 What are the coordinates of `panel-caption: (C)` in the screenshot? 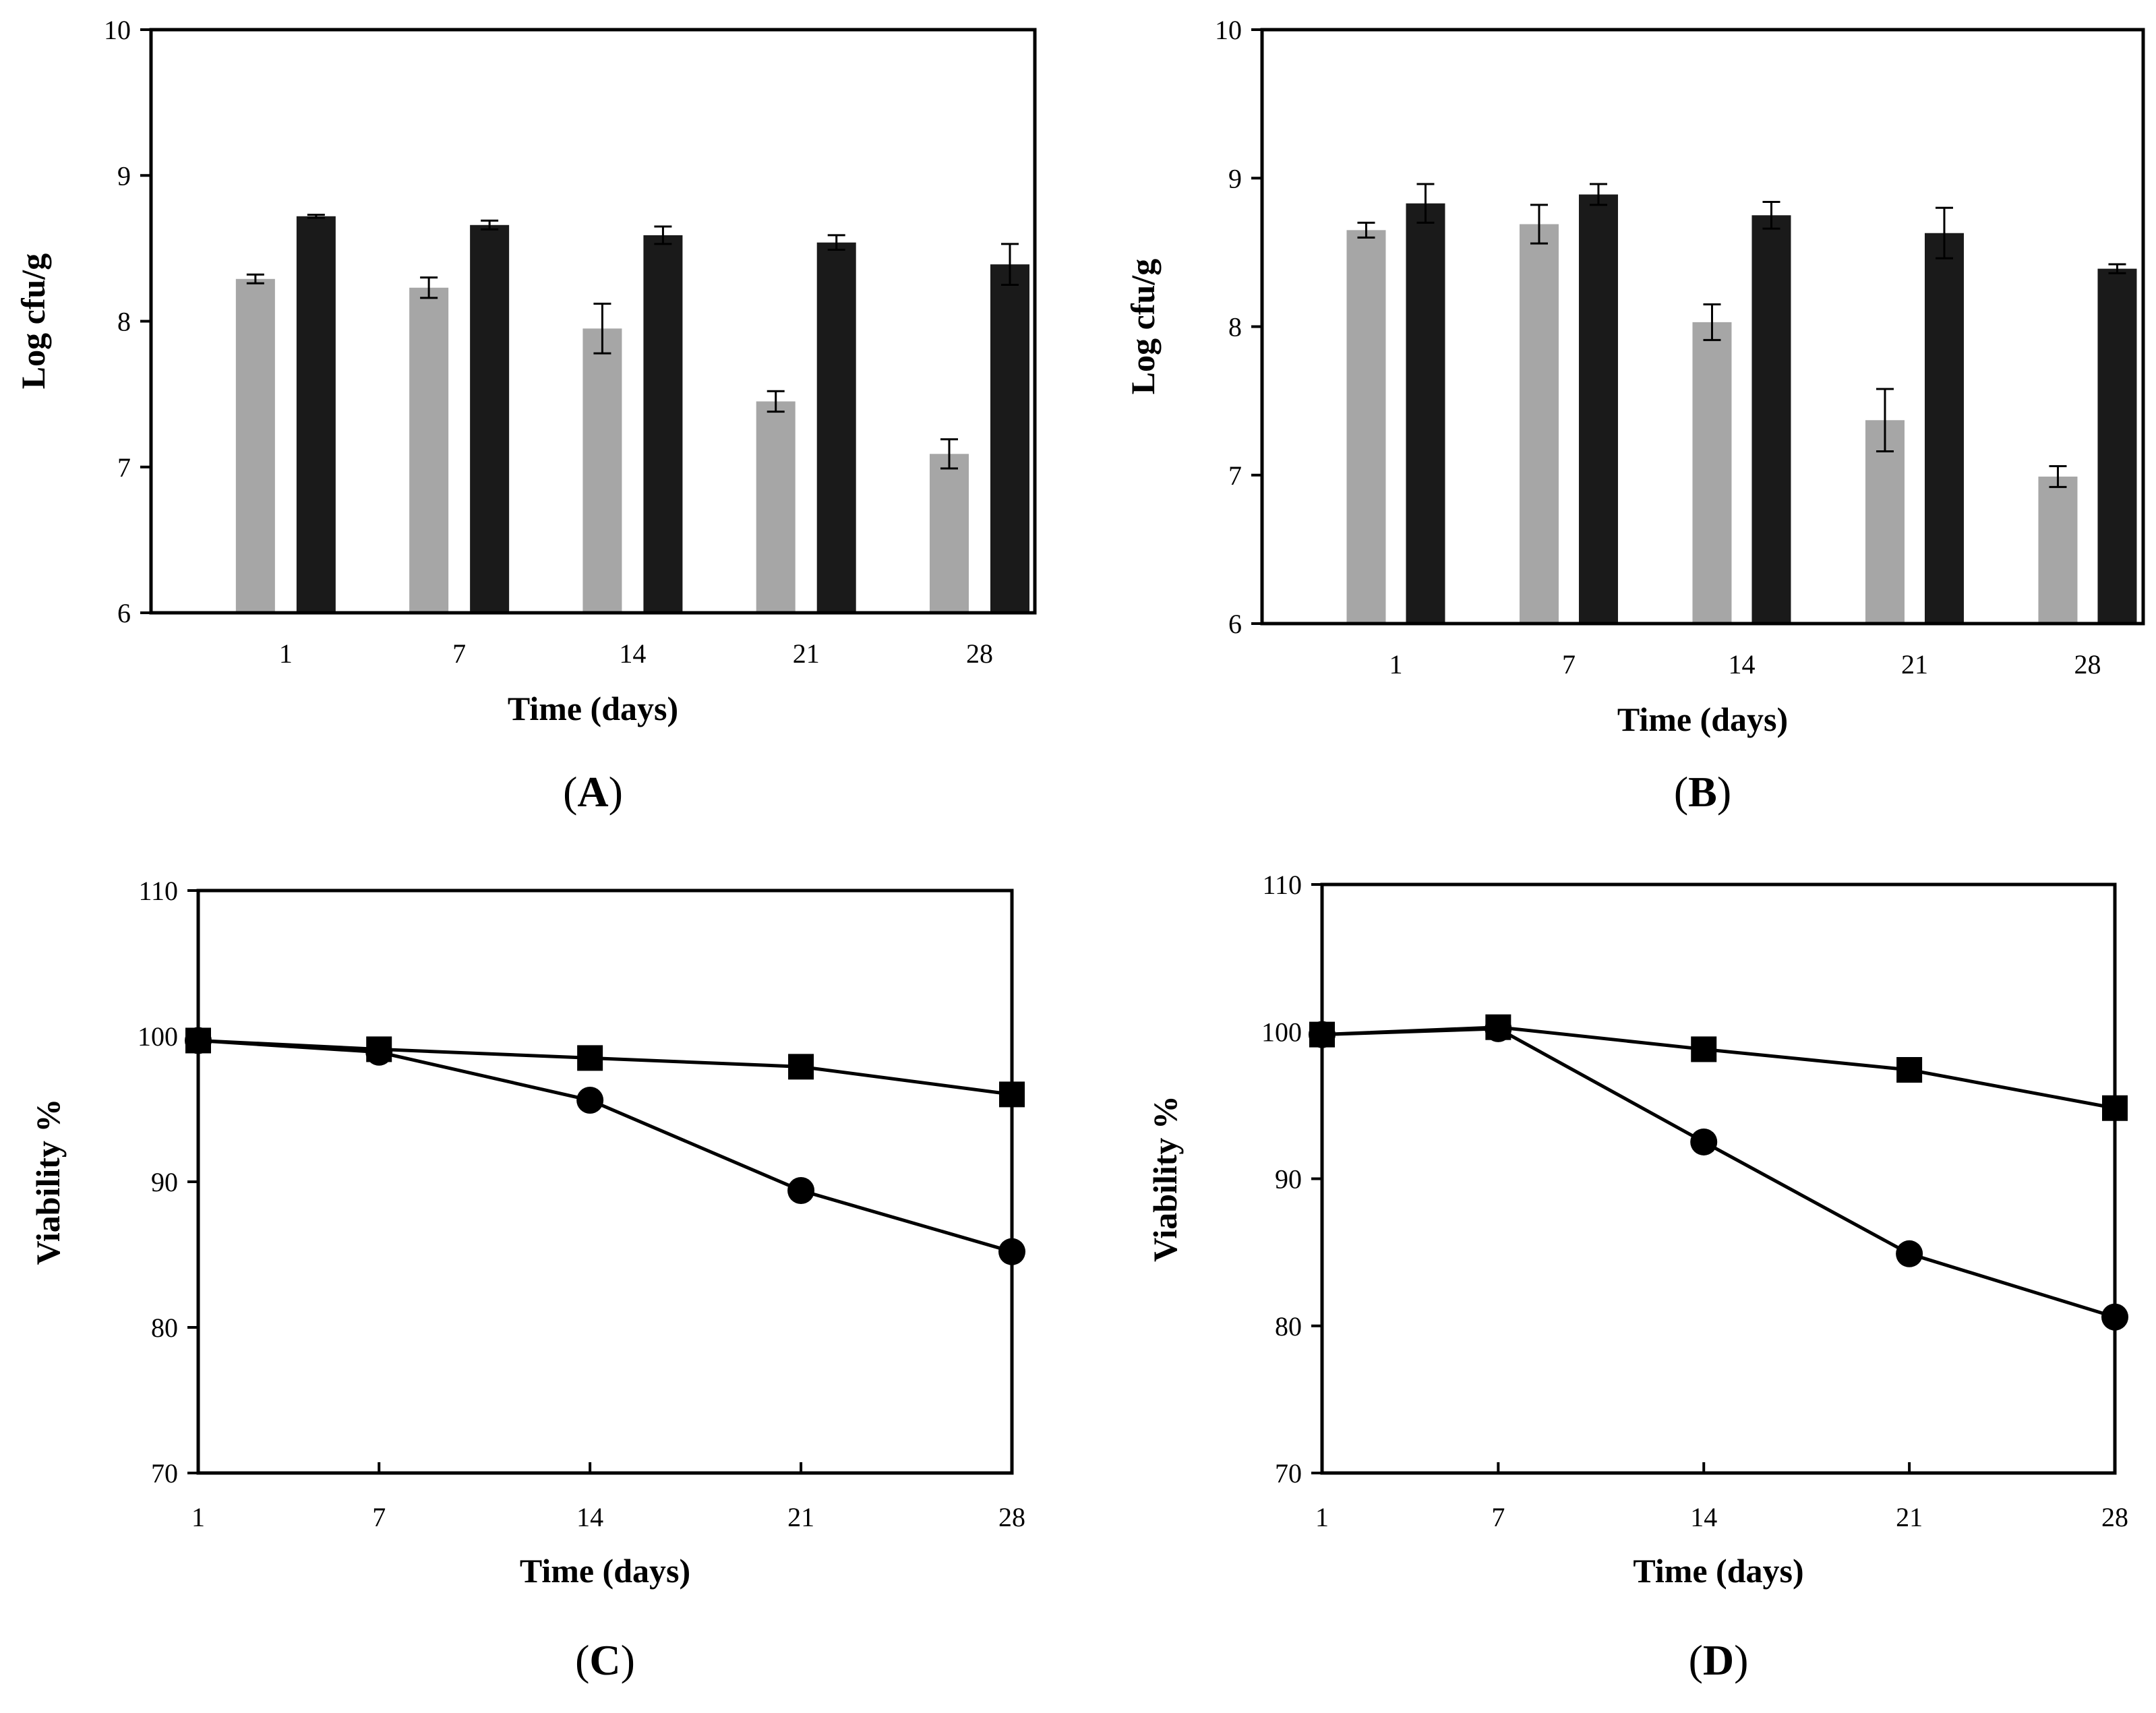 It's located at (605, 1660).